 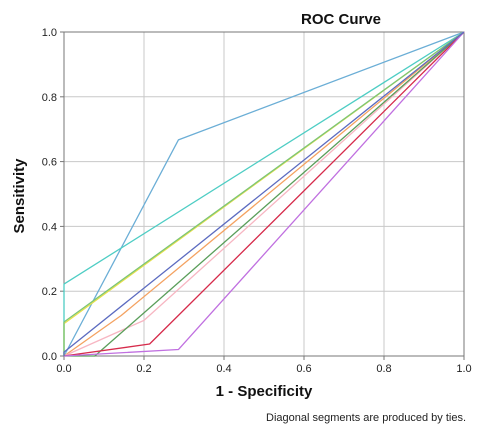 What do you see at coordinates (49, 33) in the screenshot?
I see `y-tick-label: 1.0` at bounding box center [49, 33].